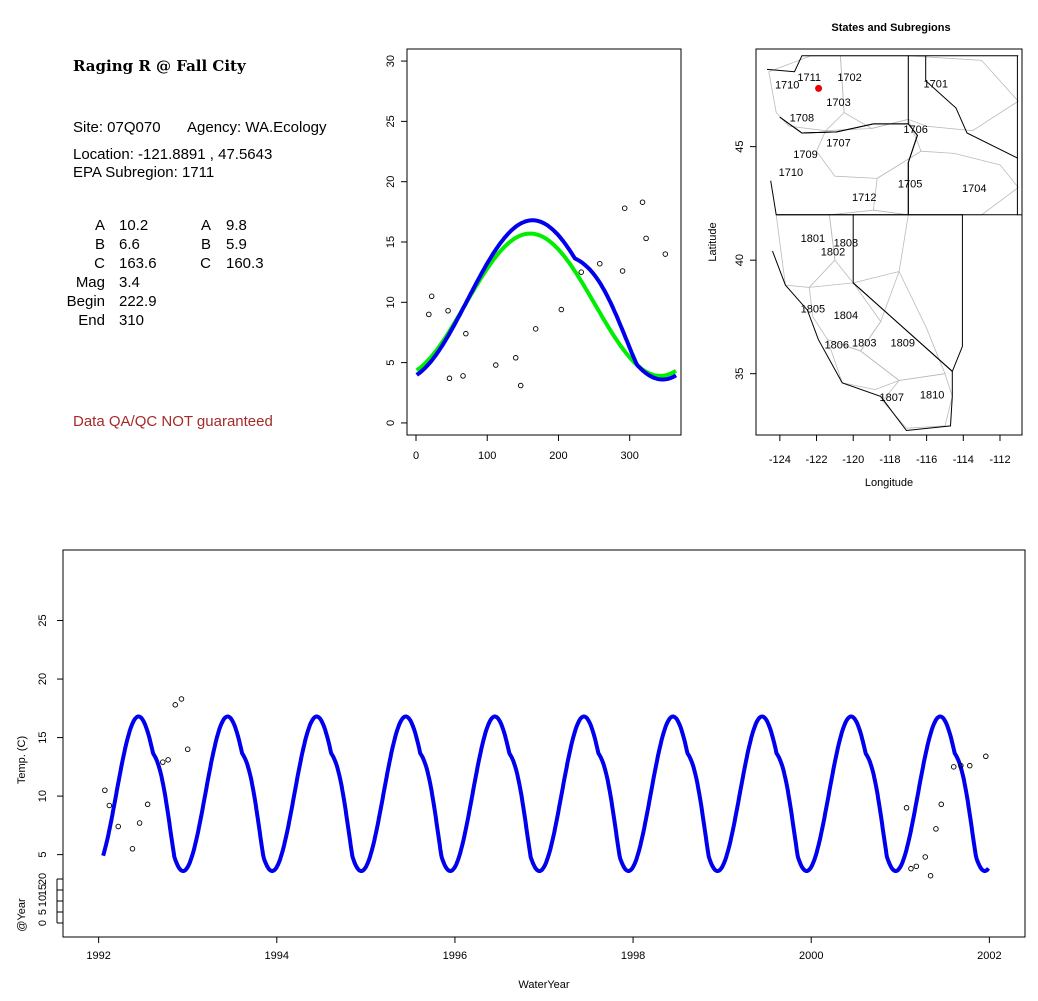 The width and height of the screenshot is (1038, 1001). I want to click on param-value: 3.4, so click(129, 282).